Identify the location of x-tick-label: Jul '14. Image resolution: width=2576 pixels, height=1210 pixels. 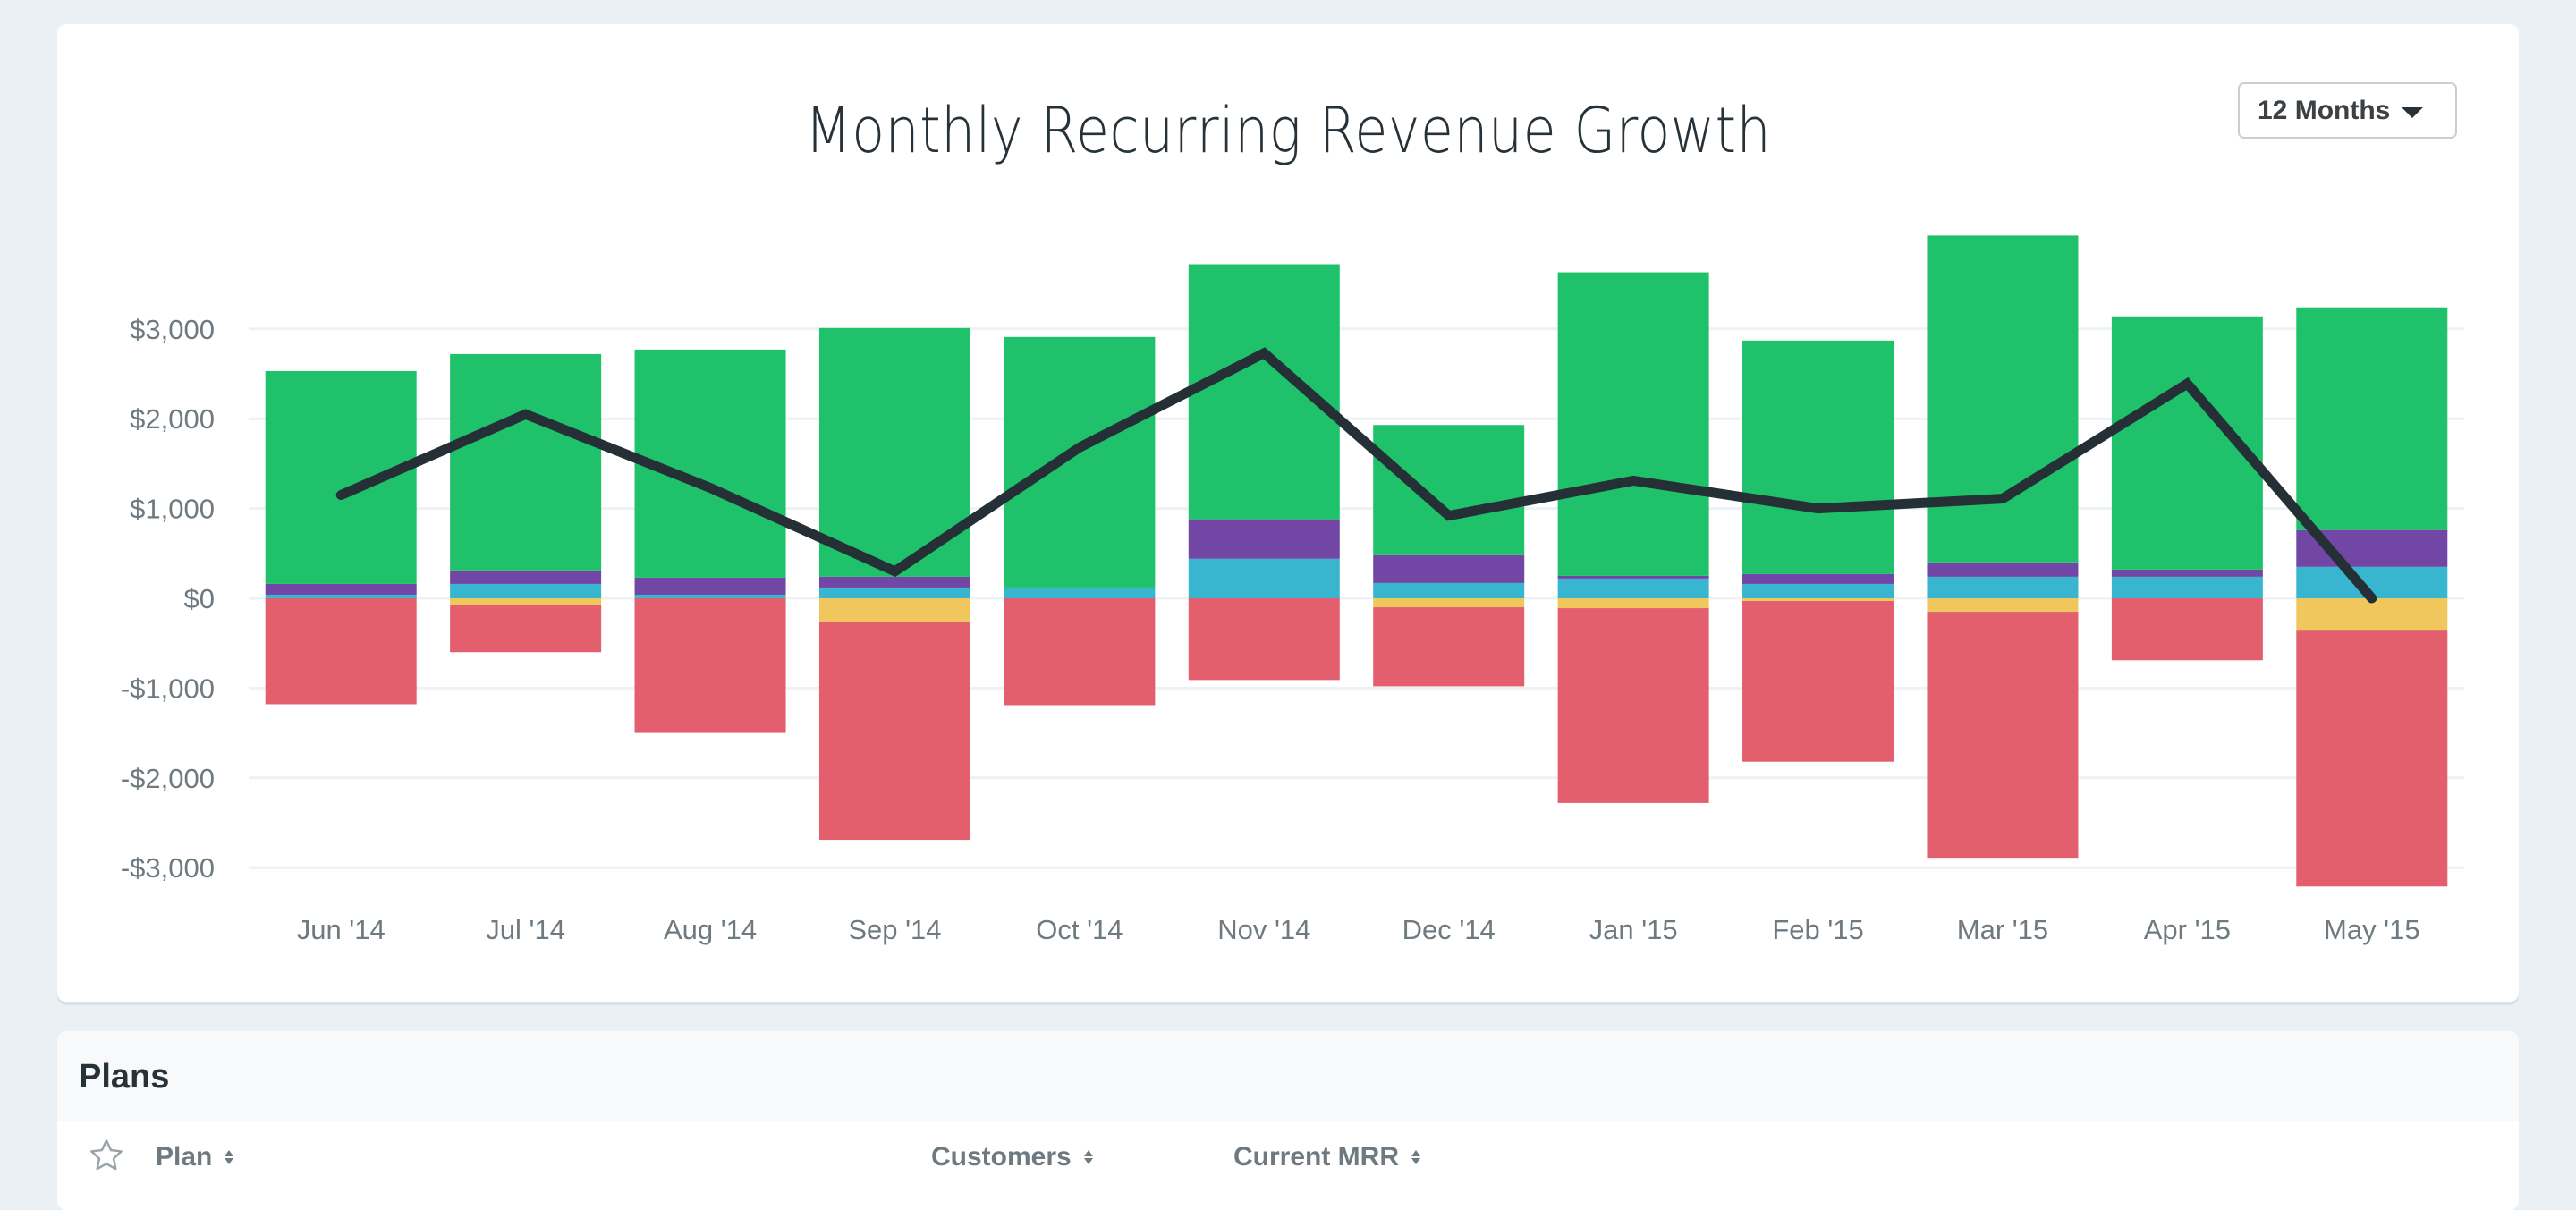
(525, 929).